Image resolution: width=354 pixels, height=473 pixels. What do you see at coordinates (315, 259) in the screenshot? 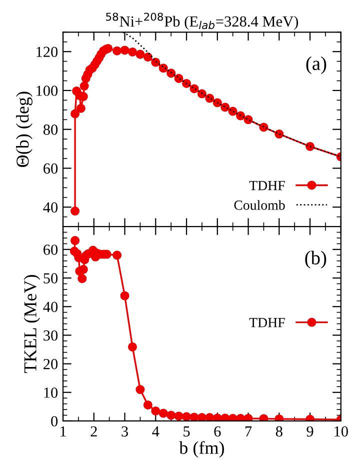
I see `annotation: (b)` at bounding box center [315, 259].